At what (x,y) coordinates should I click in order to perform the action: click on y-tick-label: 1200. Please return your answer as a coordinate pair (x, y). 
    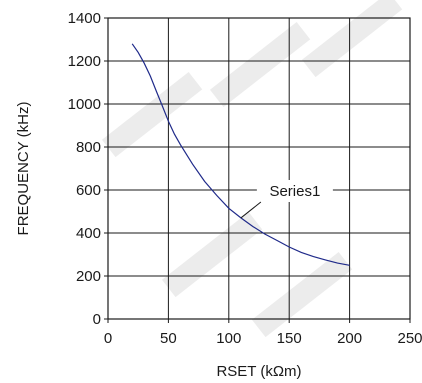
    Looking at the image, I should click on (84, 61).